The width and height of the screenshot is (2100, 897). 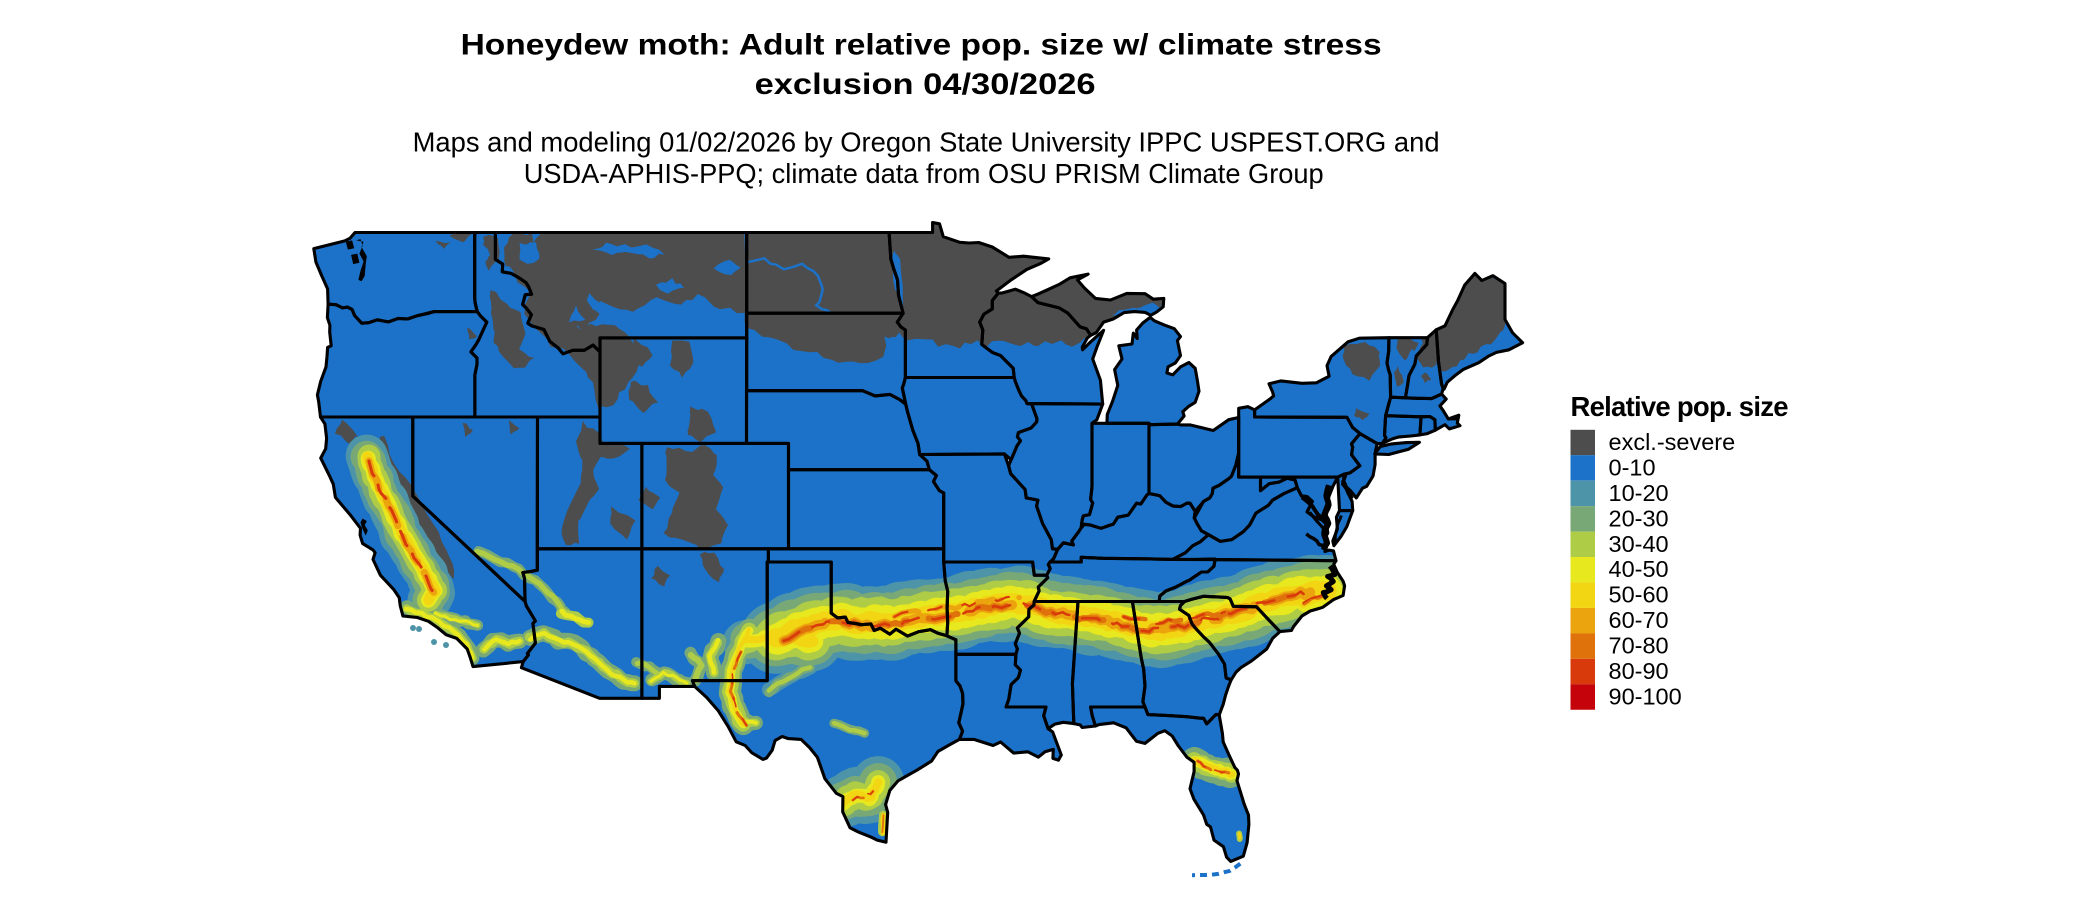 I want to click on svg-text: Relative pop. size, so click(x=1680, y=406).